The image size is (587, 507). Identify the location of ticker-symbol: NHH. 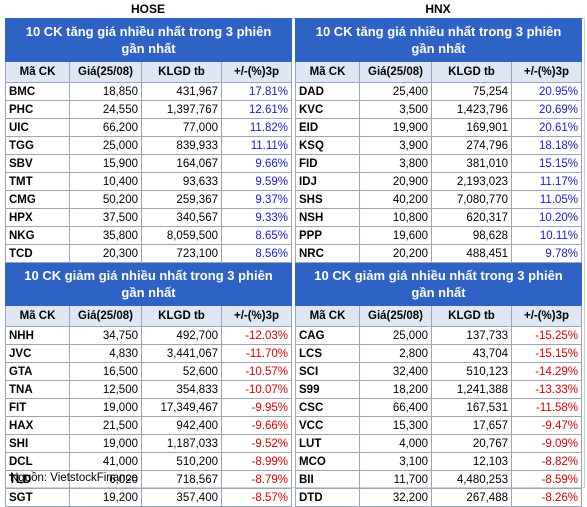
(37, 335).